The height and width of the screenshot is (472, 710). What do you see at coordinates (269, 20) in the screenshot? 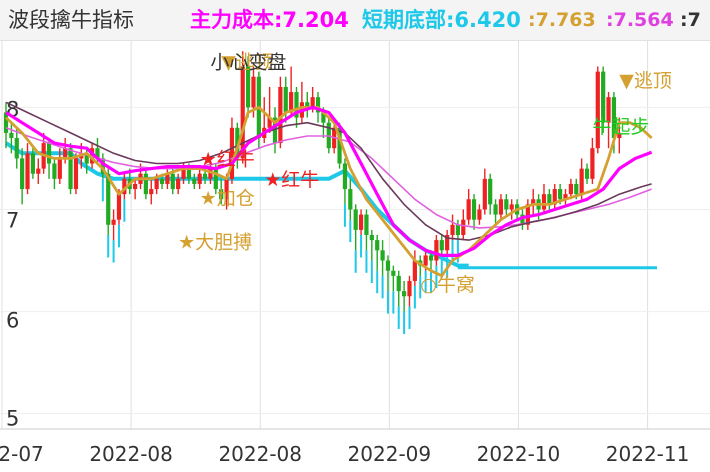
I see `main-cost-label: 主力成本:7.204` at bounding box center [269, 20].